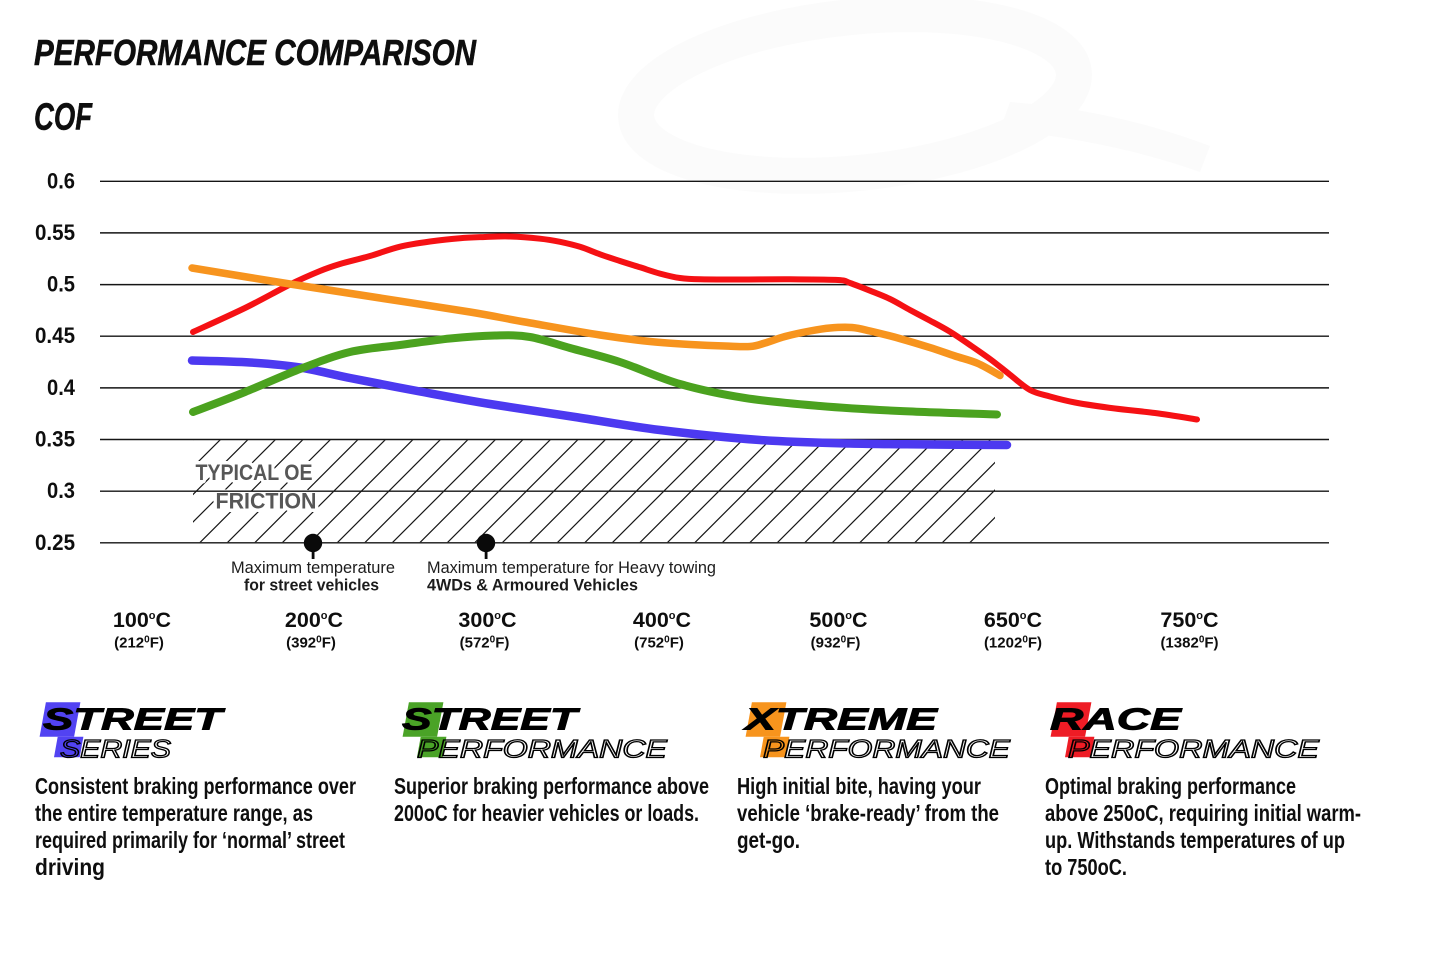  Describe the element at coordinates (551, 786) in the screenshot. I see `svg-text:Superior braking performance a: Superior braking performance above` at that location.